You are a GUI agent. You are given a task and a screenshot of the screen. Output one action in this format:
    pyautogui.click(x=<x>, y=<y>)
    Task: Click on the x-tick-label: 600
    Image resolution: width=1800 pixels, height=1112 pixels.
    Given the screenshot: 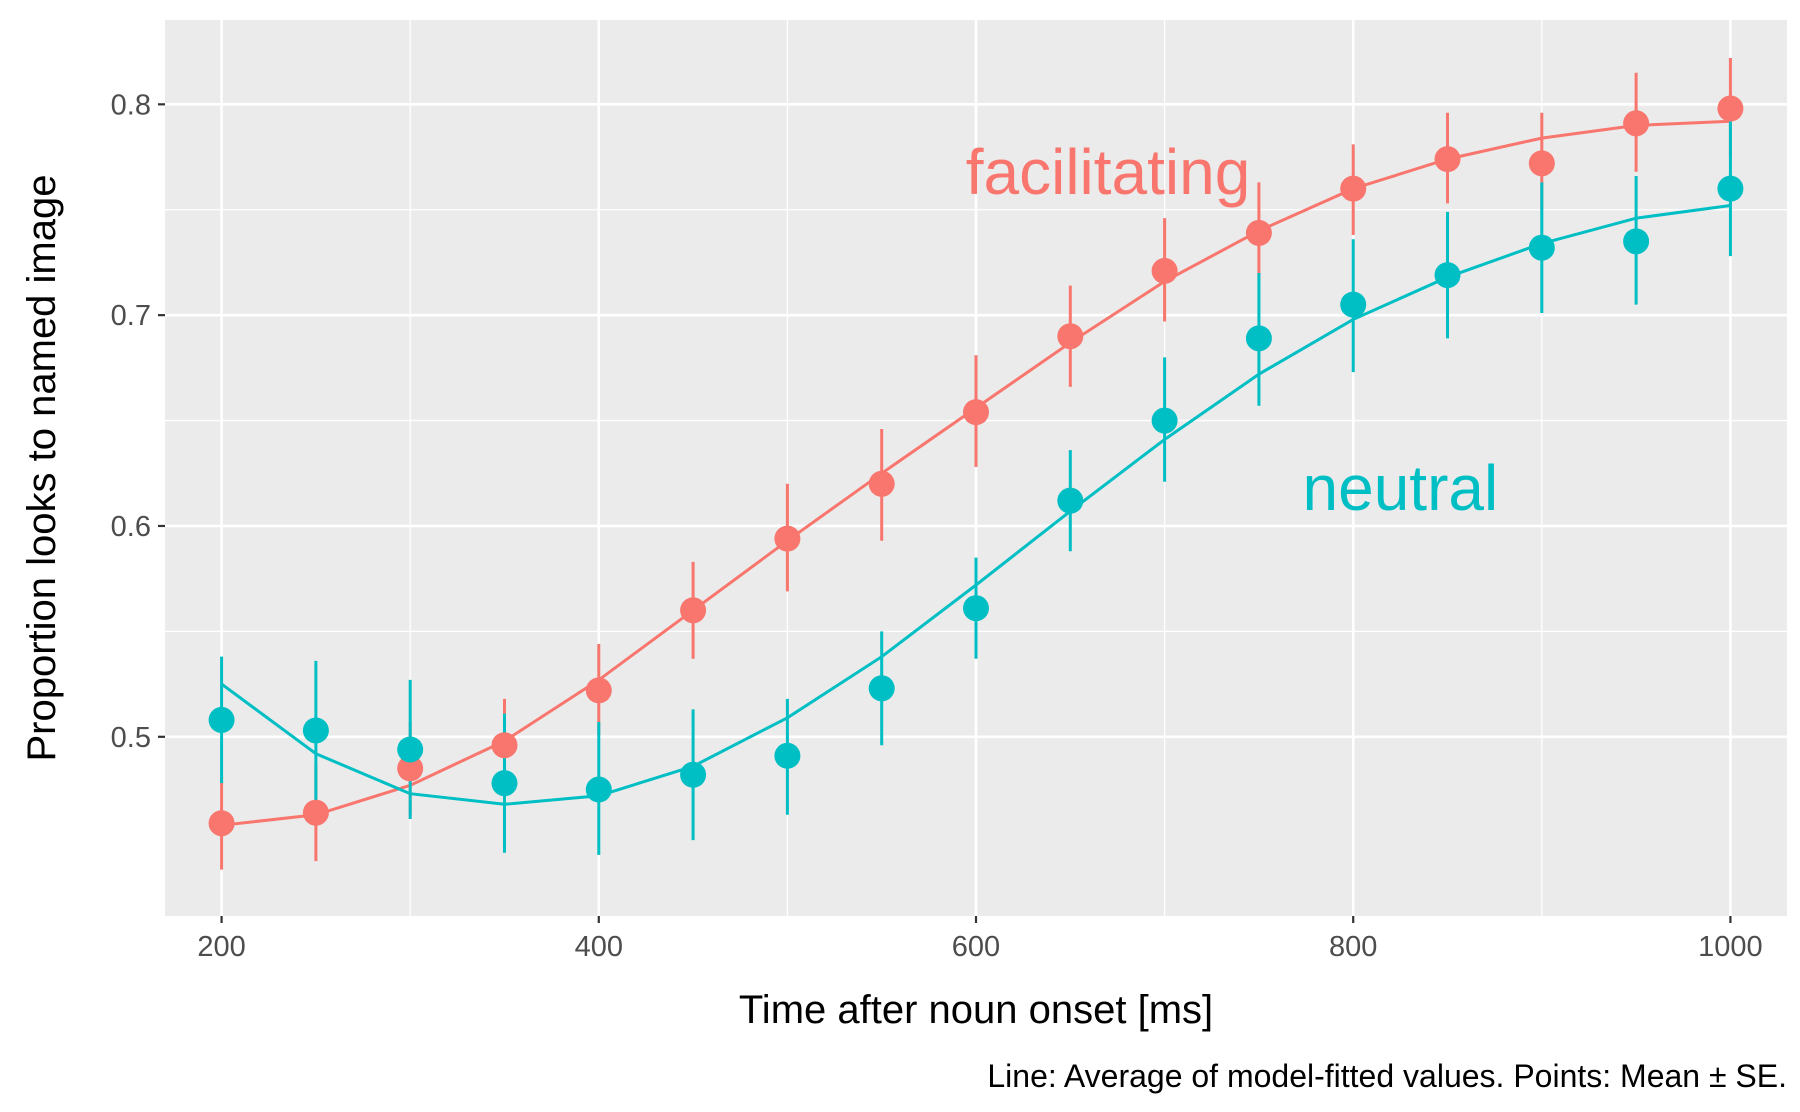 What is the action you would take?
    pyautogui.click(x=976, y=947)
    